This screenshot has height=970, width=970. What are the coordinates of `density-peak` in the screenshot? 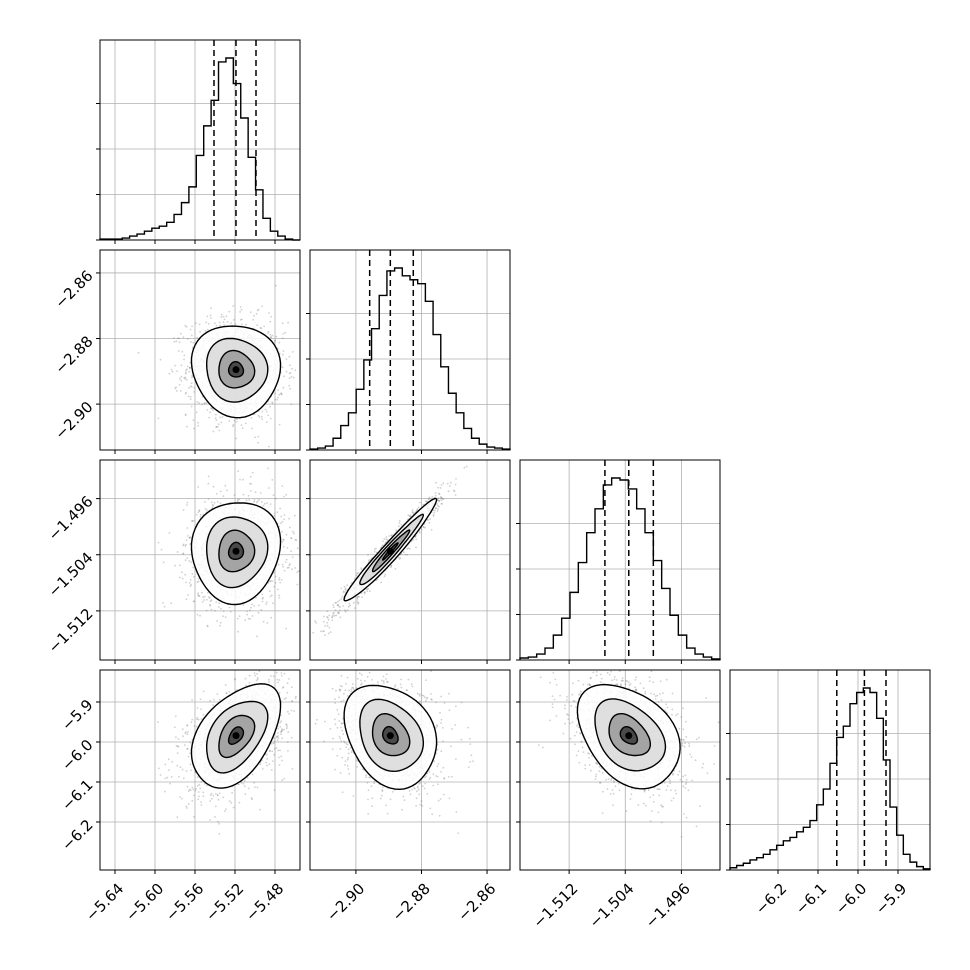 It's located at (236, 551).